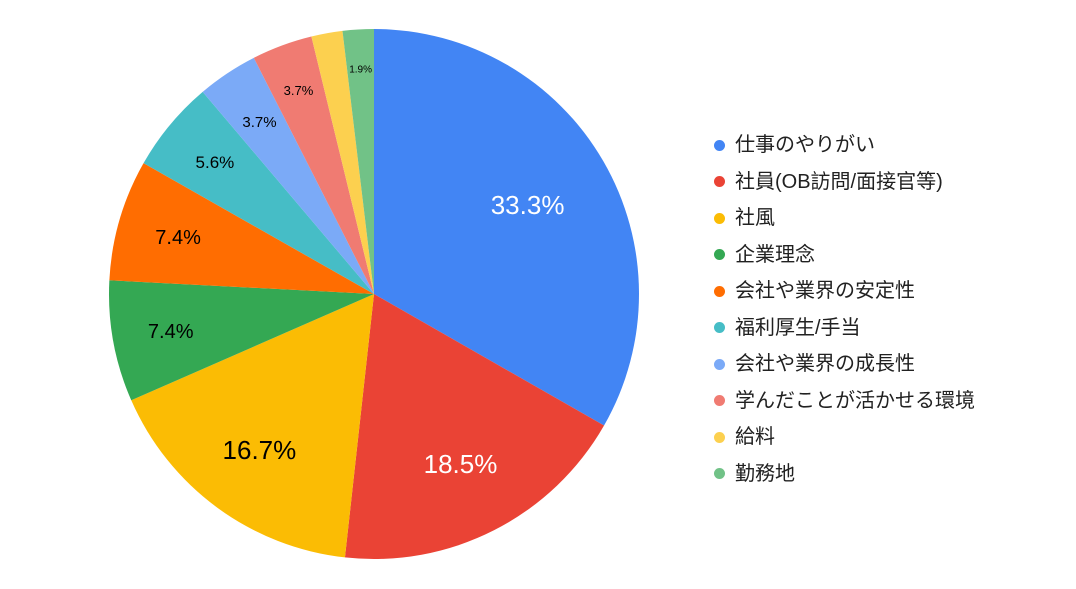 This screenshot has width=1076, height=589. What do you see at coordinates (844, 474) in the screenshot?
I see `legend-item: 勤務地` at bounding box center [844, 474].